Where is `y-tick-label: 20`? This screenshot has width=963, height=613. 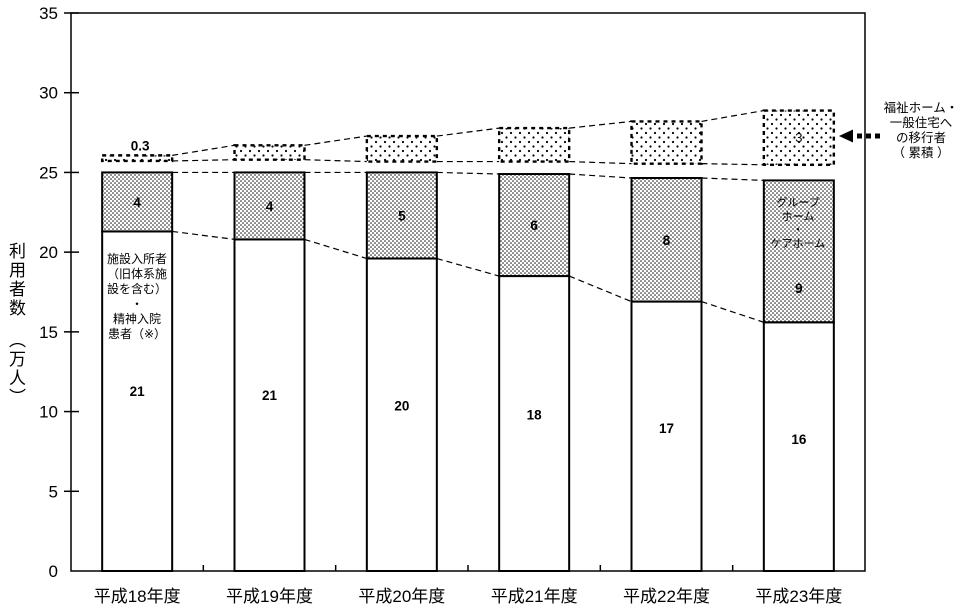
y-tick-label: 20 is located at coordinates (48, 252).